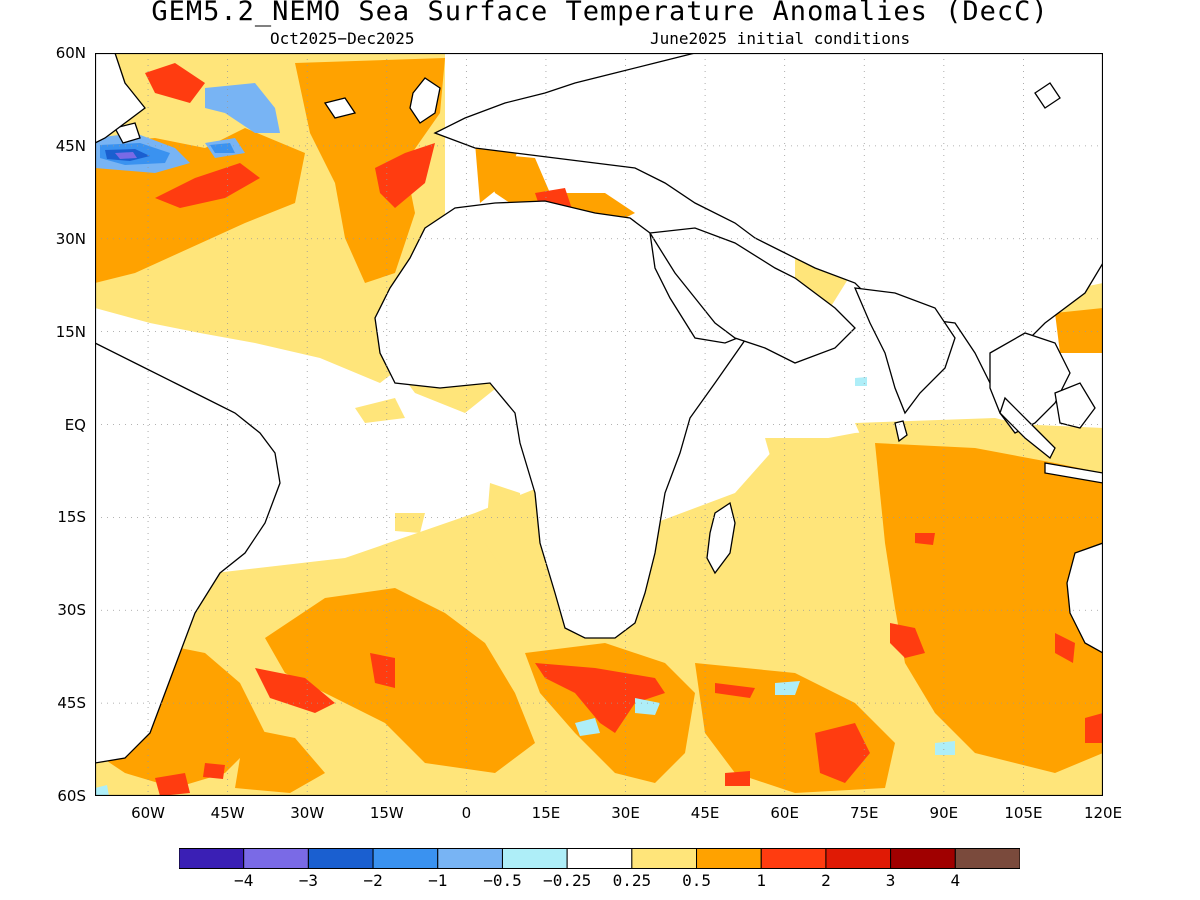  What do you see at coordinates (148, 813) in the screenshot?
I see `longitude-tick-label: 60W` at bounding box center [148, 813].